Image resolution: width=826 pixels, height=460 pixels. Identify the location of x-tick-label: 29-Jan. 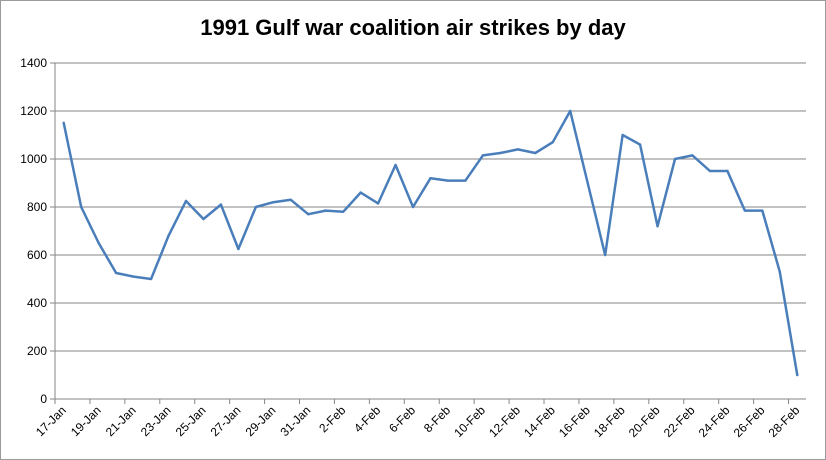
(261, 421).